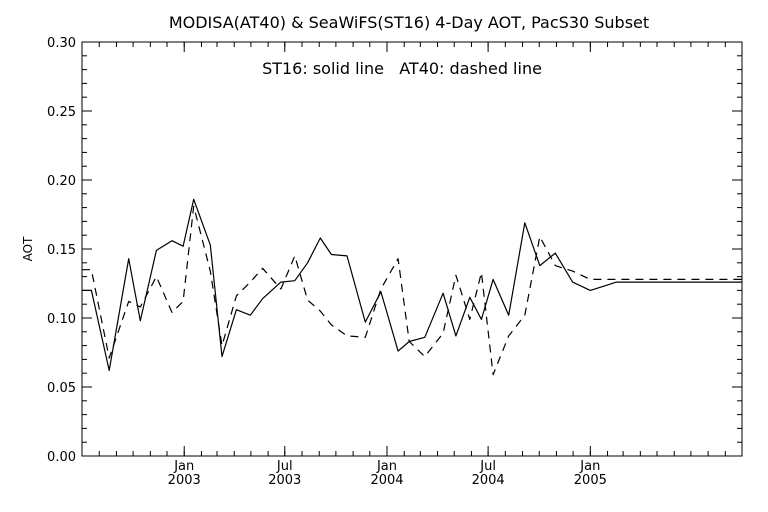  Describe the element at coordinates (61, 43) in the screenshot. I see `y-tick-label: 0.30` at that location.